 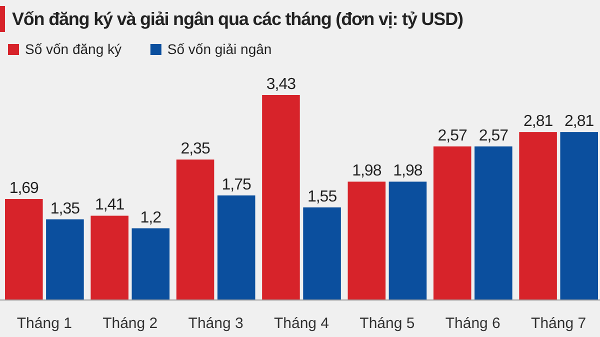 I want to click on x-tick-label: Tháng 3, so click(x=216, y=323).